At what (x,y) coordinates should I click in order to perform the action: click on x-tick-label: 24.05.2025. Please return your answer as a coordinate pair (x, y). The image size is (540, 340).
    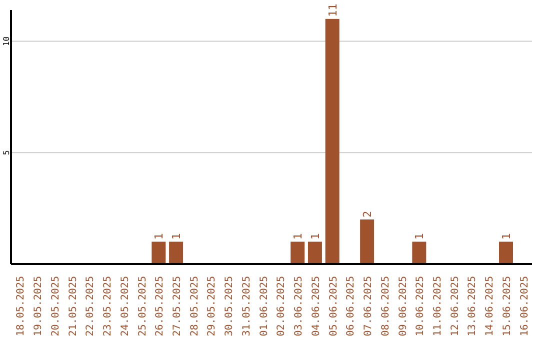
    Looking at the image, I should click on (125, 306).